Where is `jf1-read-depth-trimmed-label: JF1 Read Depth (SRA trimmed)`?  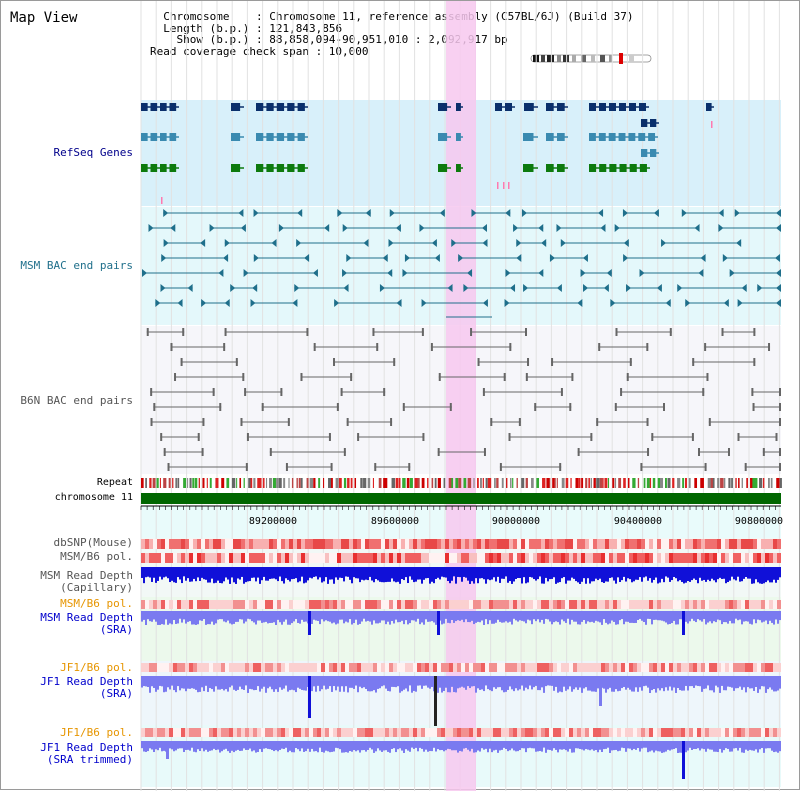
jf1-read-depth-trimmed-label: JF1 Read Depth (SRA trimmed) is located at coordinates (86, 754).